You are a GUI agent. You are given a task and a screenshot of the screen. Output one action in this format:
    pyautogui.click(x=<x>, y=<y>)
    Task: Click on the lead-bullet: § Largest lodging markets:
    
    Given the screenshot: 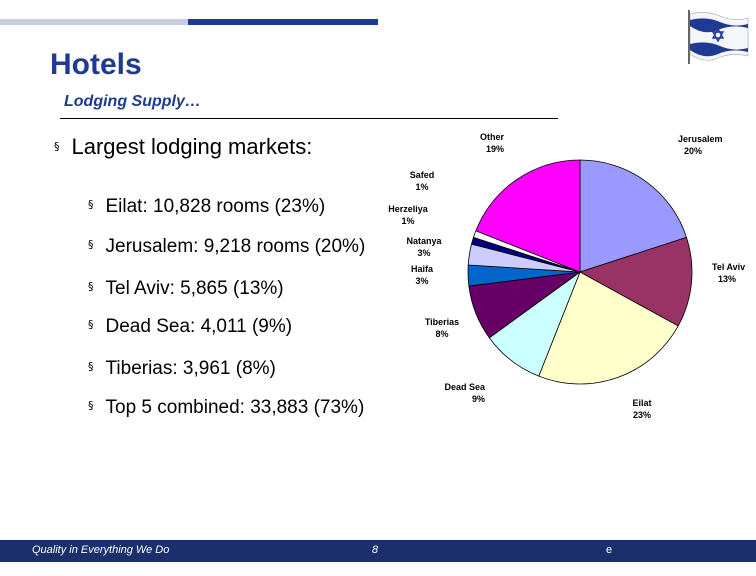 What is the action you would take?
    pyautogui.click(x=183, y=147)
    